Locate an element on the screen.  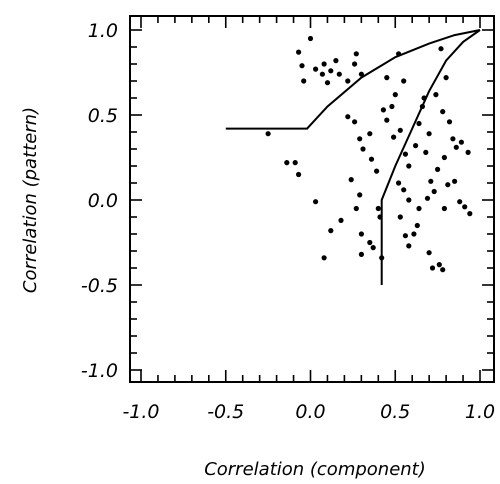
x-tick-label: -0.5 is located at coordinates (225, 412).